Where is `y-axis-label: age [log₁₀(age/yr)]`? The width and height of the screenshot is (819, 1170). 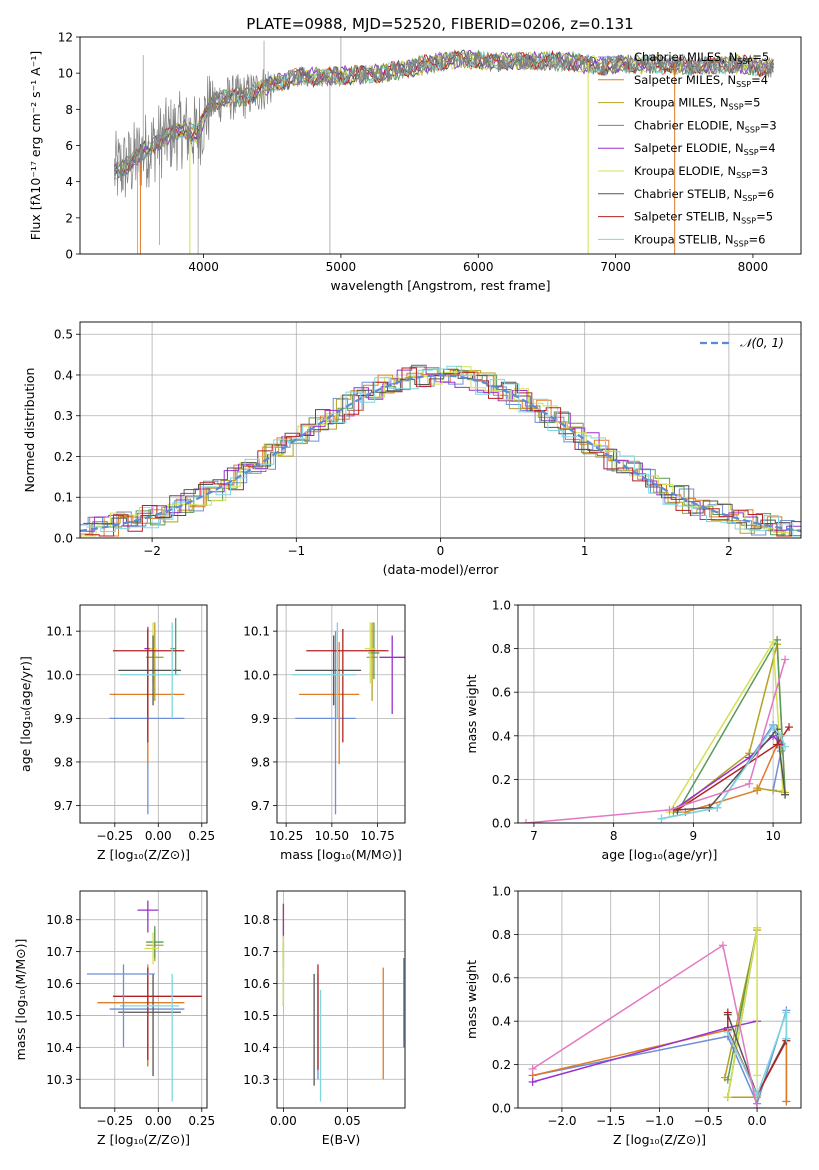
y-axis-label: age [log₁₀(age/yr)] is located at coordinates (25, 714).